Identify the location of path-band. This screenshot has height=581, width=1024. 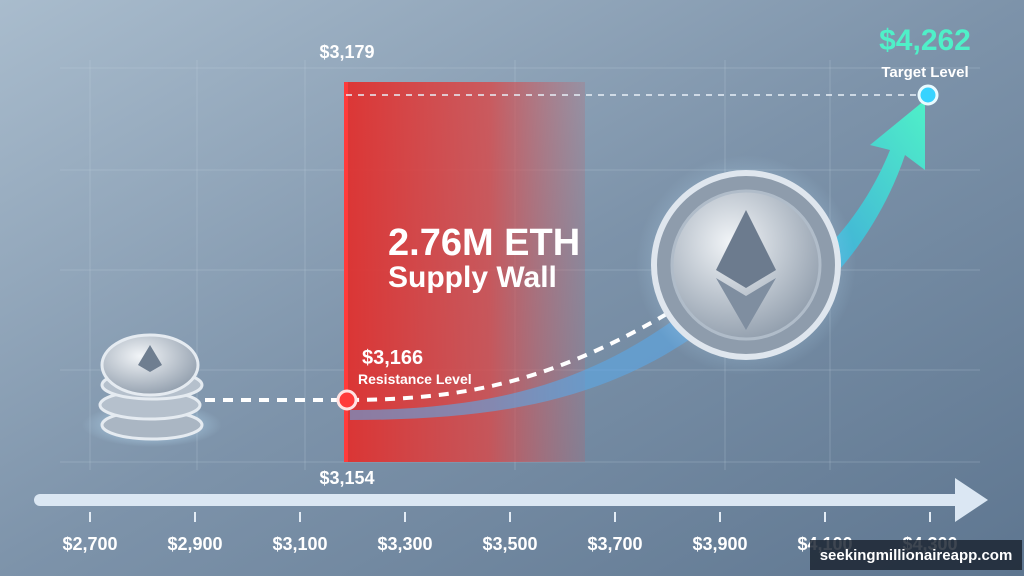
(530, 360).